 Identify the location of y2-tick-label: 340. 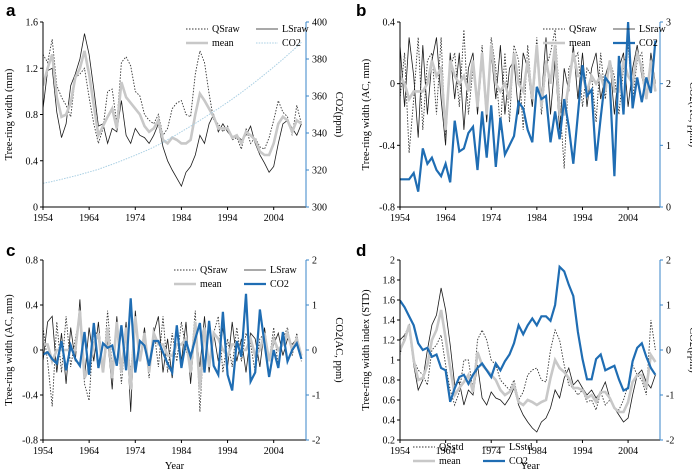
(319, 134).